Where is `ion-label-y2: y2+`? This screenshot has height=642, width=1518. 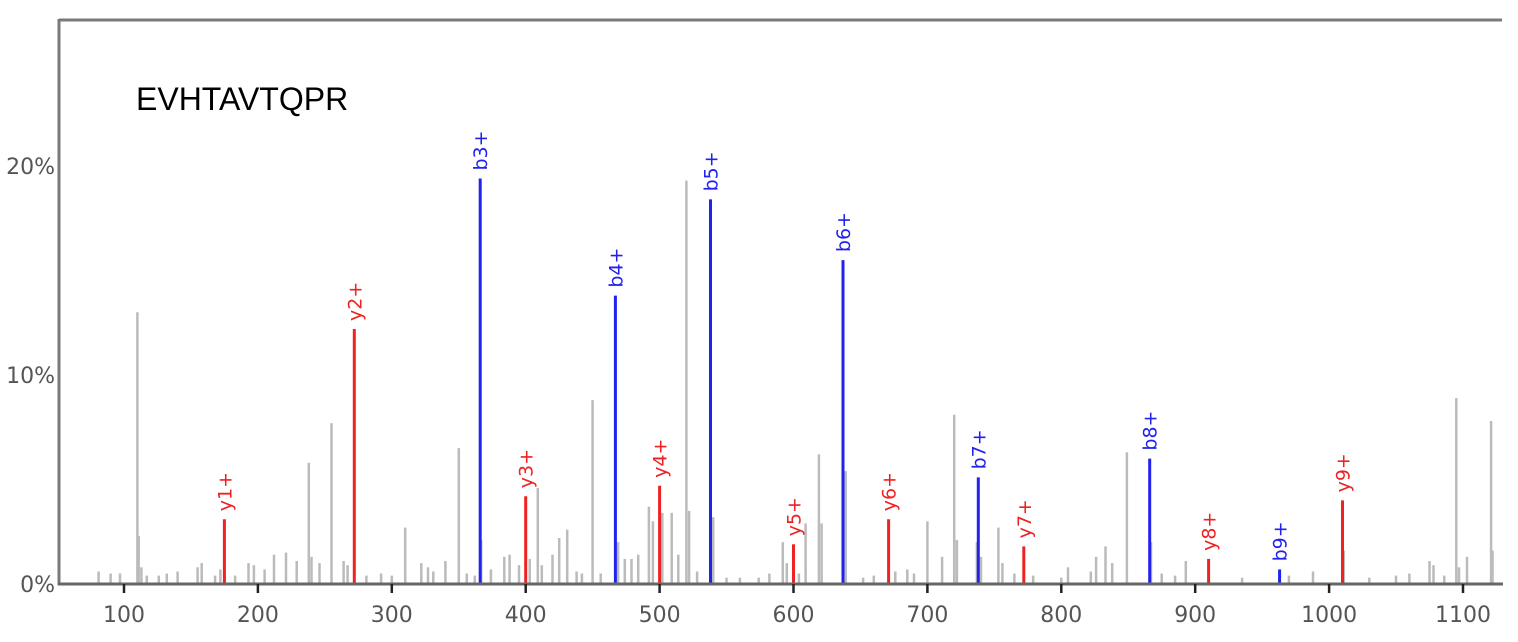
ion-label-y2: y2+ is located at coordinates (355, 301).